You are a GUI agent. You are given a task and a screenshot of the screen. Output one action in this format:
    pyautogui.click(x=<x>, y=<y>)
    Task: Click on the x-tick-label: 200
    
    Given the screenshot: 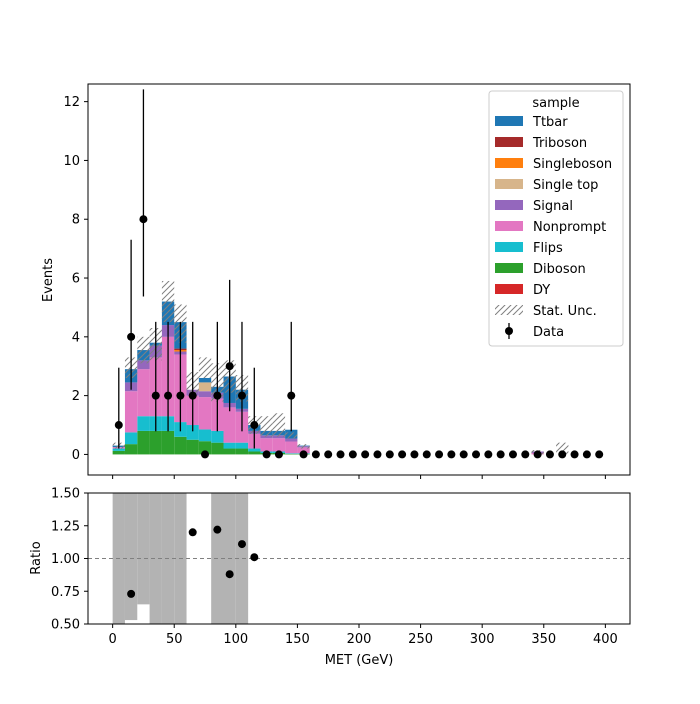 What is the action you would take?
    pyautogui.click(x=359, y=639)
    